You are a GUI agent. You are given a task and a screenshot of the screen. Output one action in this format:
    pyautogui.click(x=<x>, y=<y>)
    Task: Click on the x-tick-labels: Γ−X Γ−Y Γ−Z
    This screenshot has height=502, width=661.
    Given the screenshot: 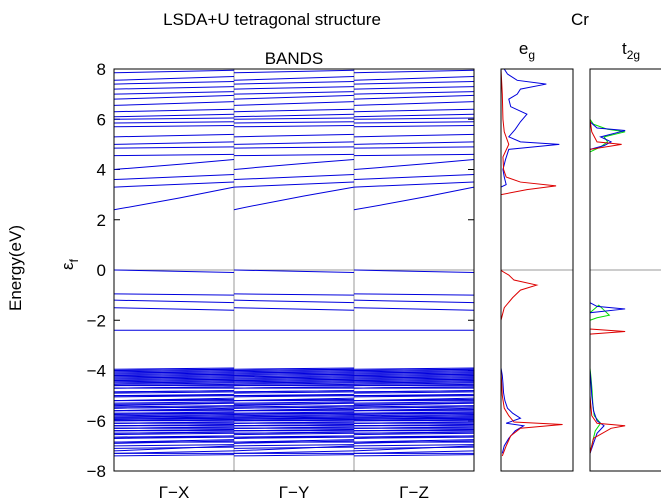 What is the action you would take?
    pyautogui.click(x=294, y=492)
    